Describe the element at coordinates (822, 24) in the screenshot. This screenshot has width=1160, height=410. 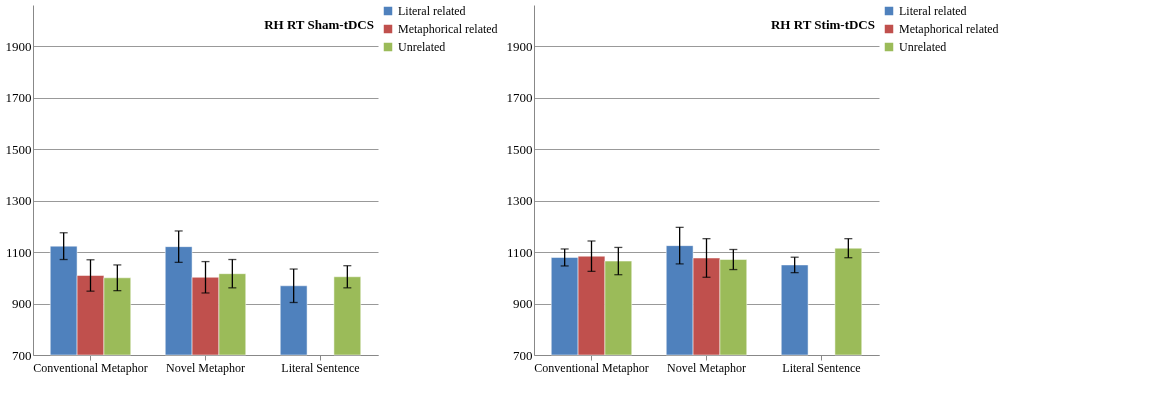
I see `text: RH RT Stim-tDCS` at that location.